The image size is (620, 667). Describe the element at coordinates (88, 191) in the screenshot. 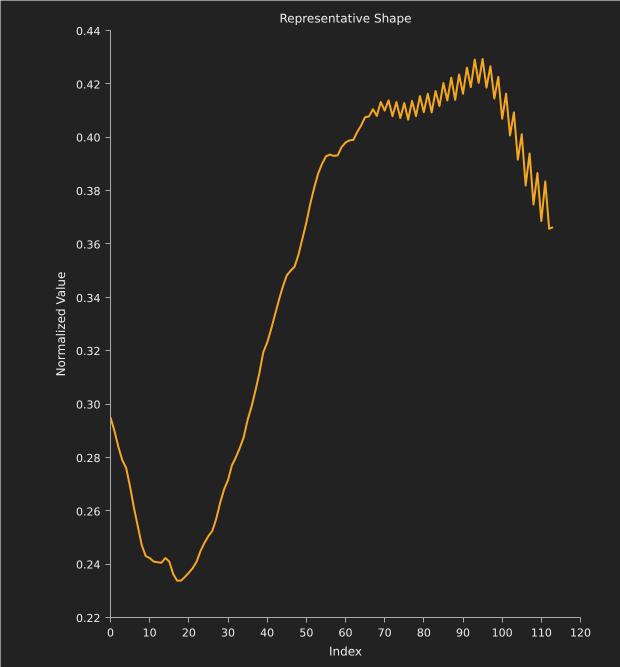

I see `y-tick-label: 0.38` at that location.